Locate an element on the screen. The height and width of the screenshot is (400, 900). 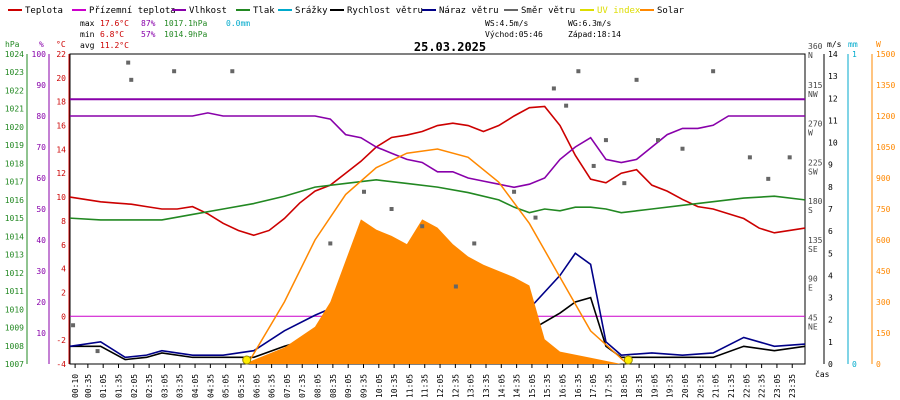
tick-label-hpa: 1015 is located at coordinates (14, 218).